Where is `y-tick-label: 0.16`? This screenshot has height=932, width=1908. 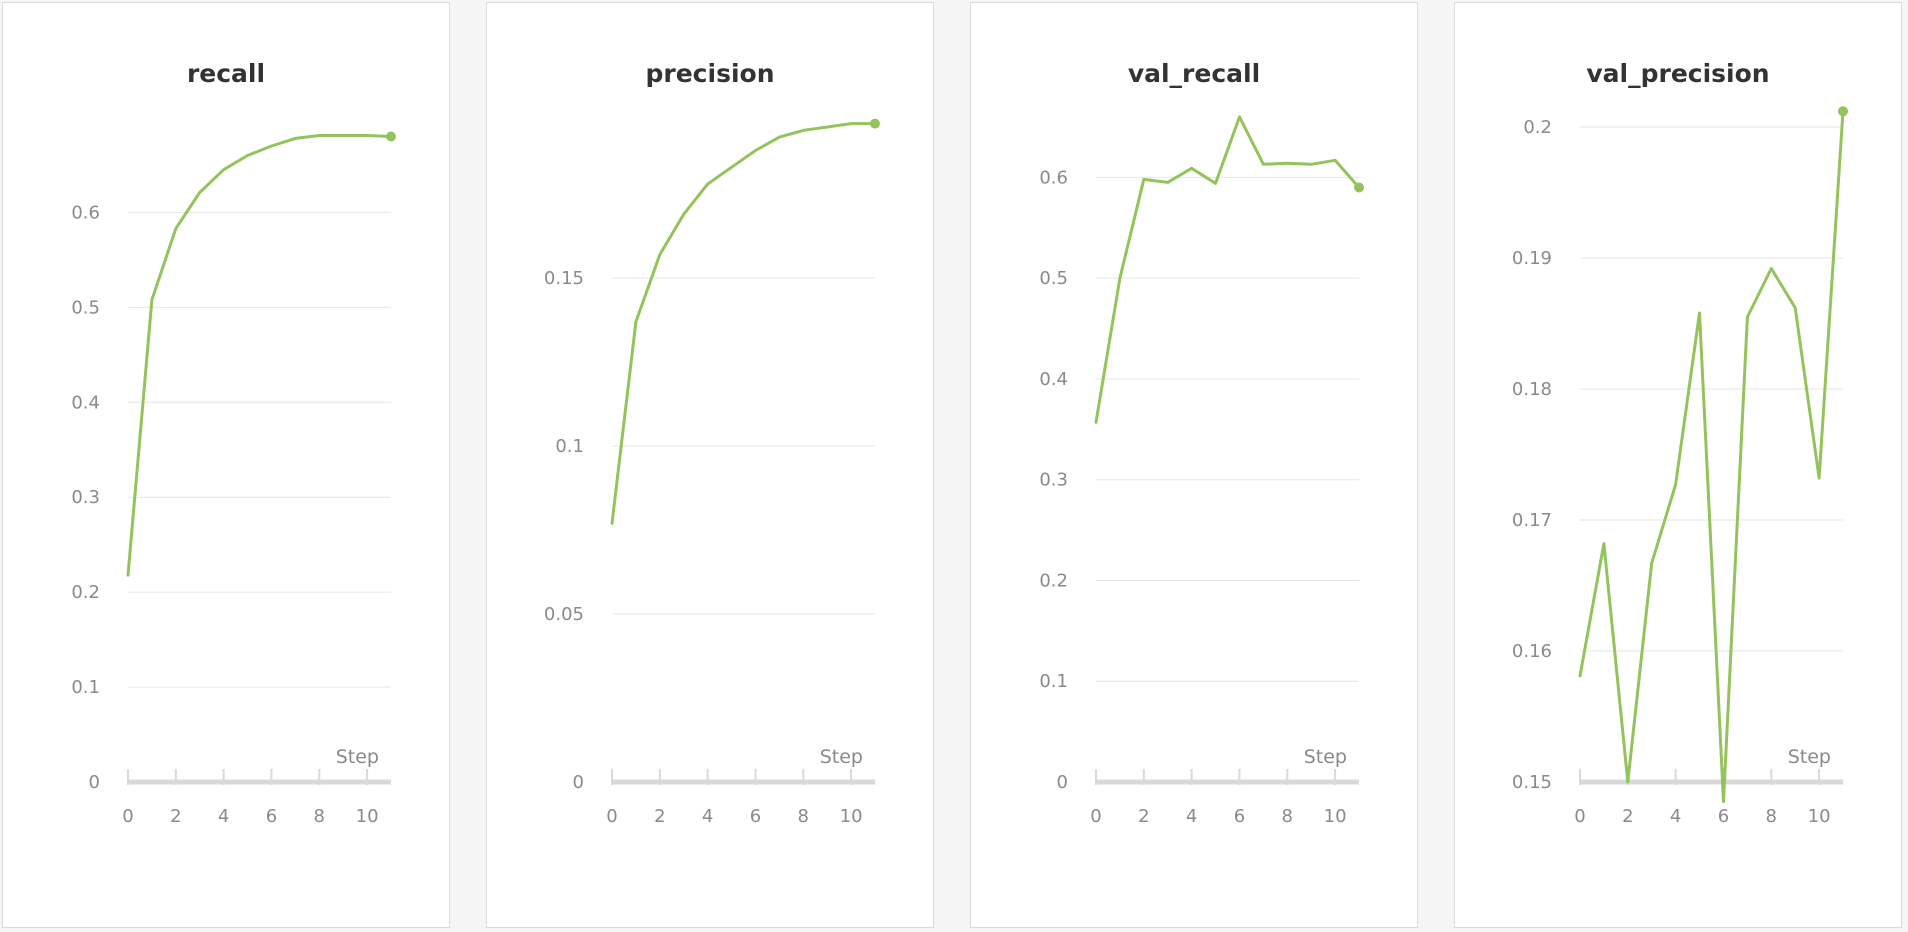 y-tick-label: 0.16 is located at coordinates (1532, 651).